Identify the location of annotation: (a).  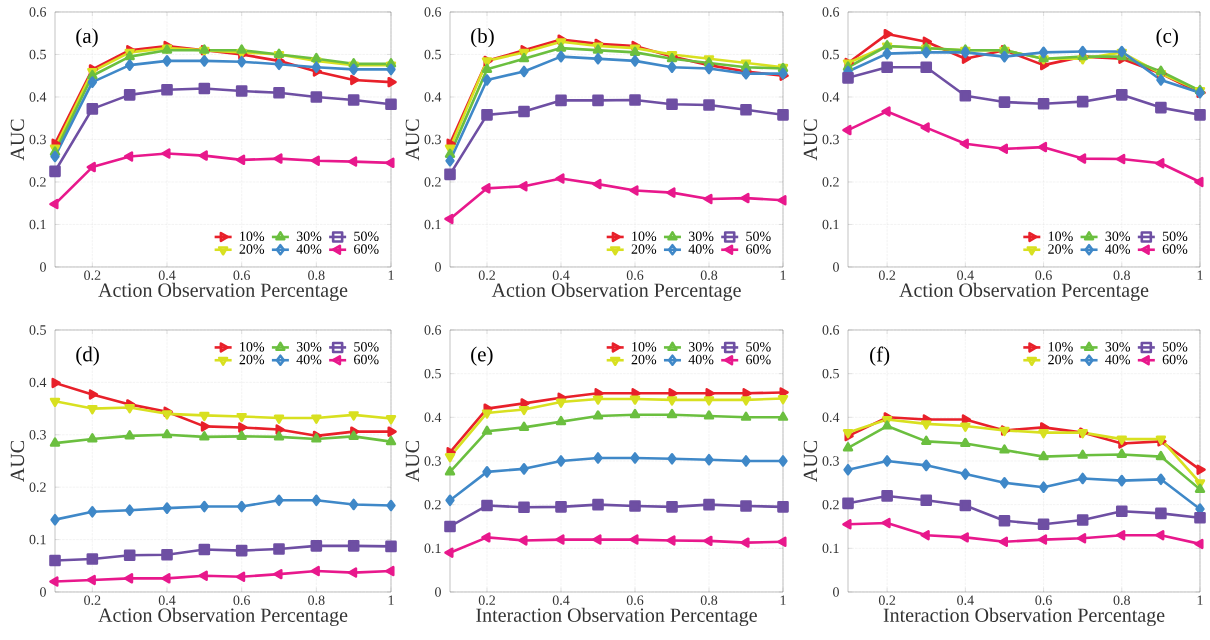
(87, 38).